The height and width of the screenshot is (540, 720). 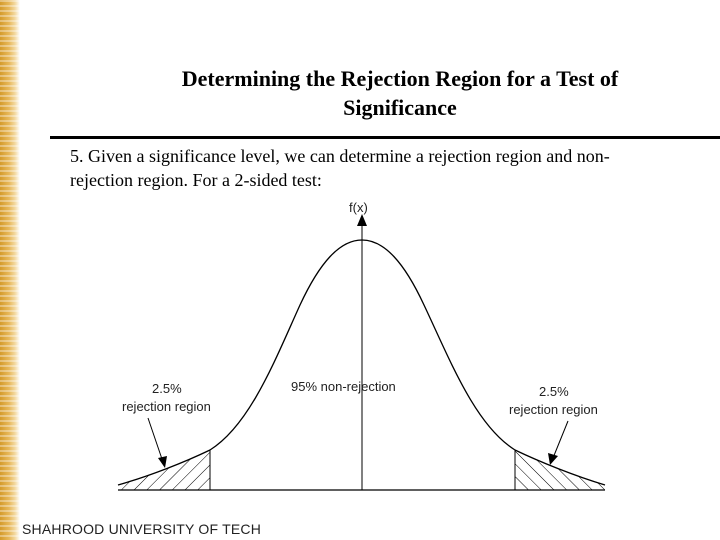 What do you see at coordinates (400, 107) in the screenshot?
I see `slide-title-line-2: Significance` at bounding box center [400, 107].